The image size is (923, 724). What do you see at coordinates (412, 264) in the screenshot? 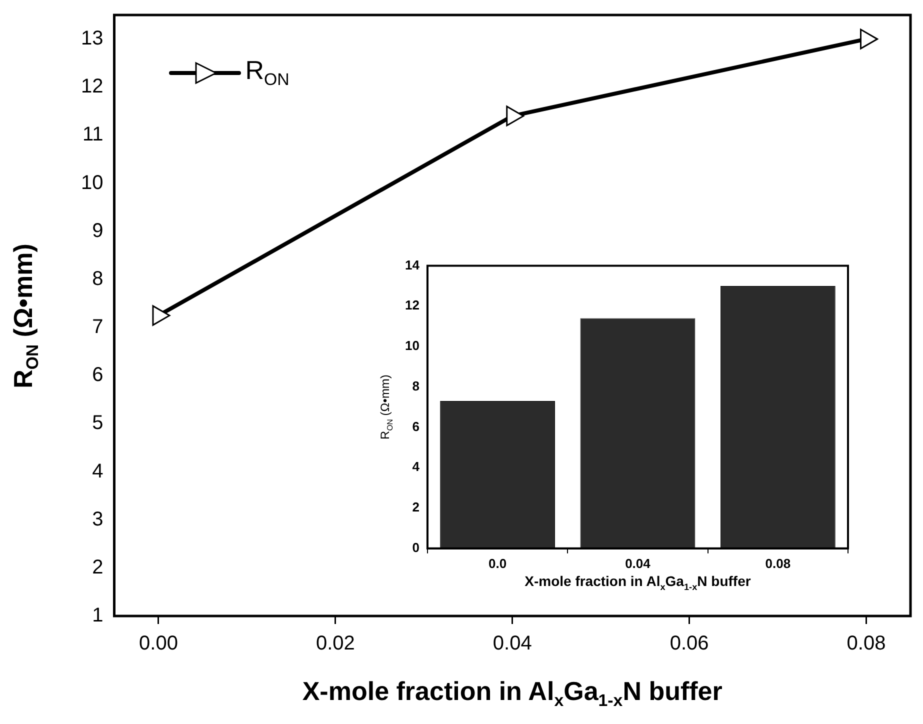
I see `y-tick-label: 14` at bounding box center [412, 264].